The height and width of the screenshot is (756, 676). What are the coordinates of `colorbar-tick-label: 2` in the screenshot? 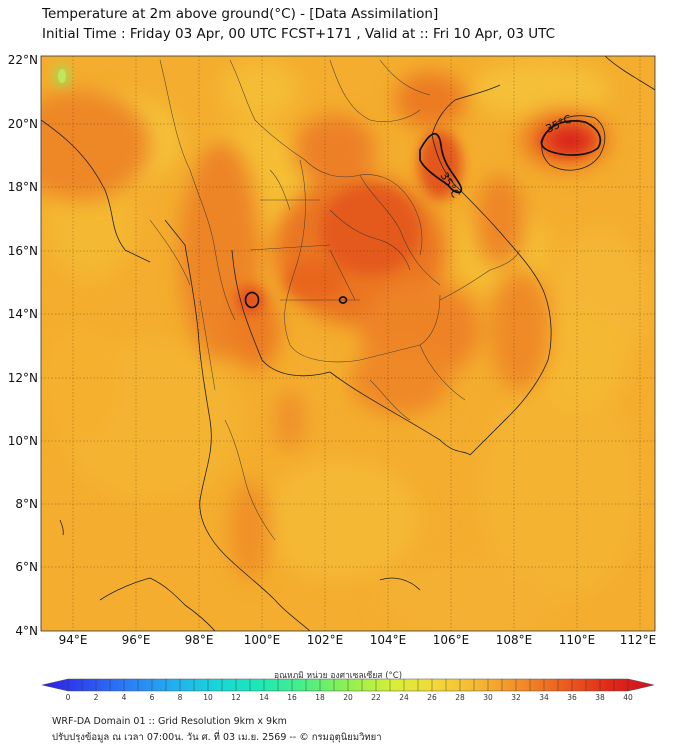 It's located at (96, 697).